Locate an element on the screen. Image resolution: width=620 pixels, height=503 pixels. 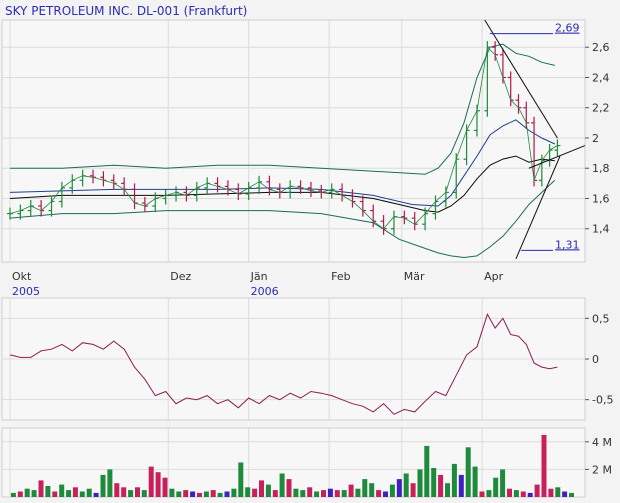
volume-panel is located at coordinates (292, 465).